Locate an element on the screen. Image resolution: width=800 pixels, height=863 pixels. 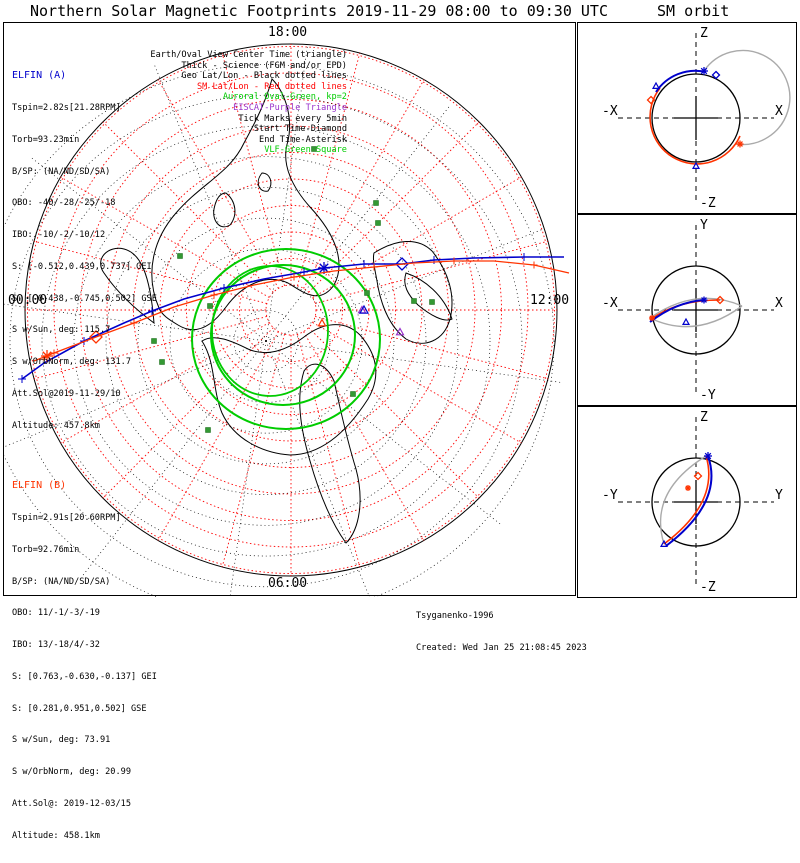
elfin-a-line: S: [-0.512,0.439,0.737] GEI is located at coordinates (82, 266).